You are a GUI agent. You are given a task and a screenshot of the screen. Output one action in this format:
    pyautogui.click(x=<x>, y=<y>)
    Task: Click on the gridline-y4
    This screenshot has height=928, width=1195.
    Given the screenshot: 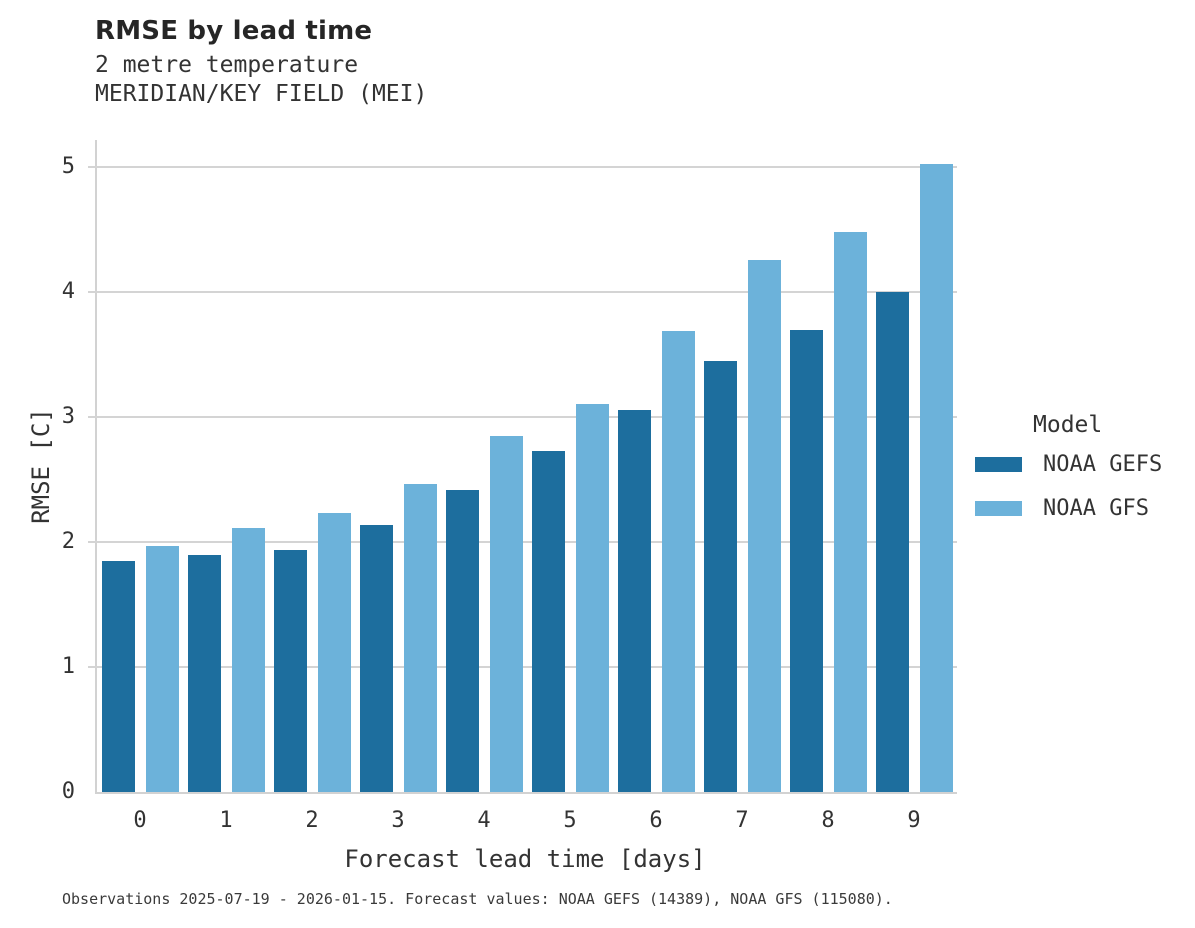 What is the action you would take?
    pyautogui.click(x=522, y=292)
    